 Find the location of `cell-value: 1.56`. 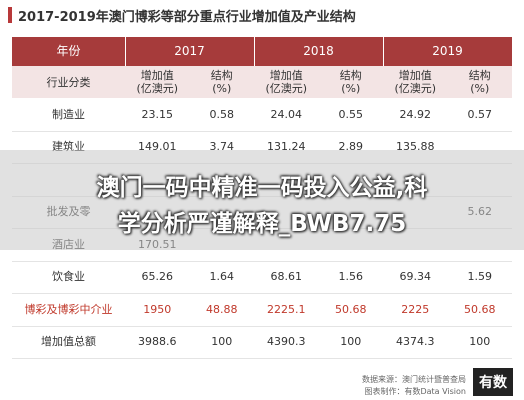

cell-value: 1.56 is located at coordinates (351, 277).